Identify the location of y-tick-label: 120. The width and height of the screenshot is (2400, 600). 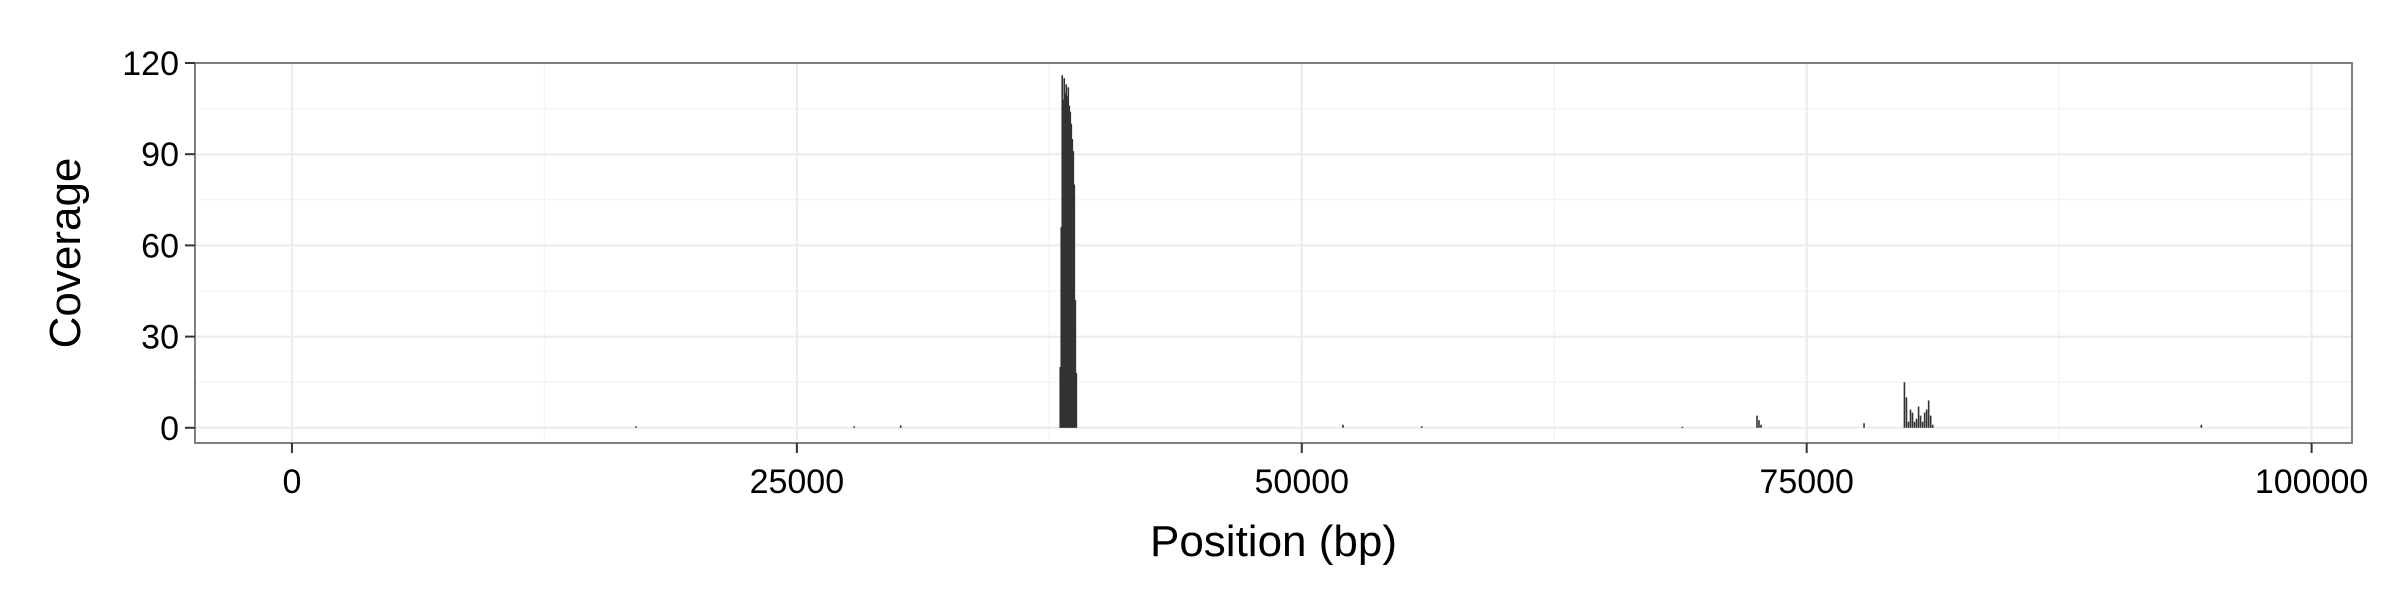
(150, 64).